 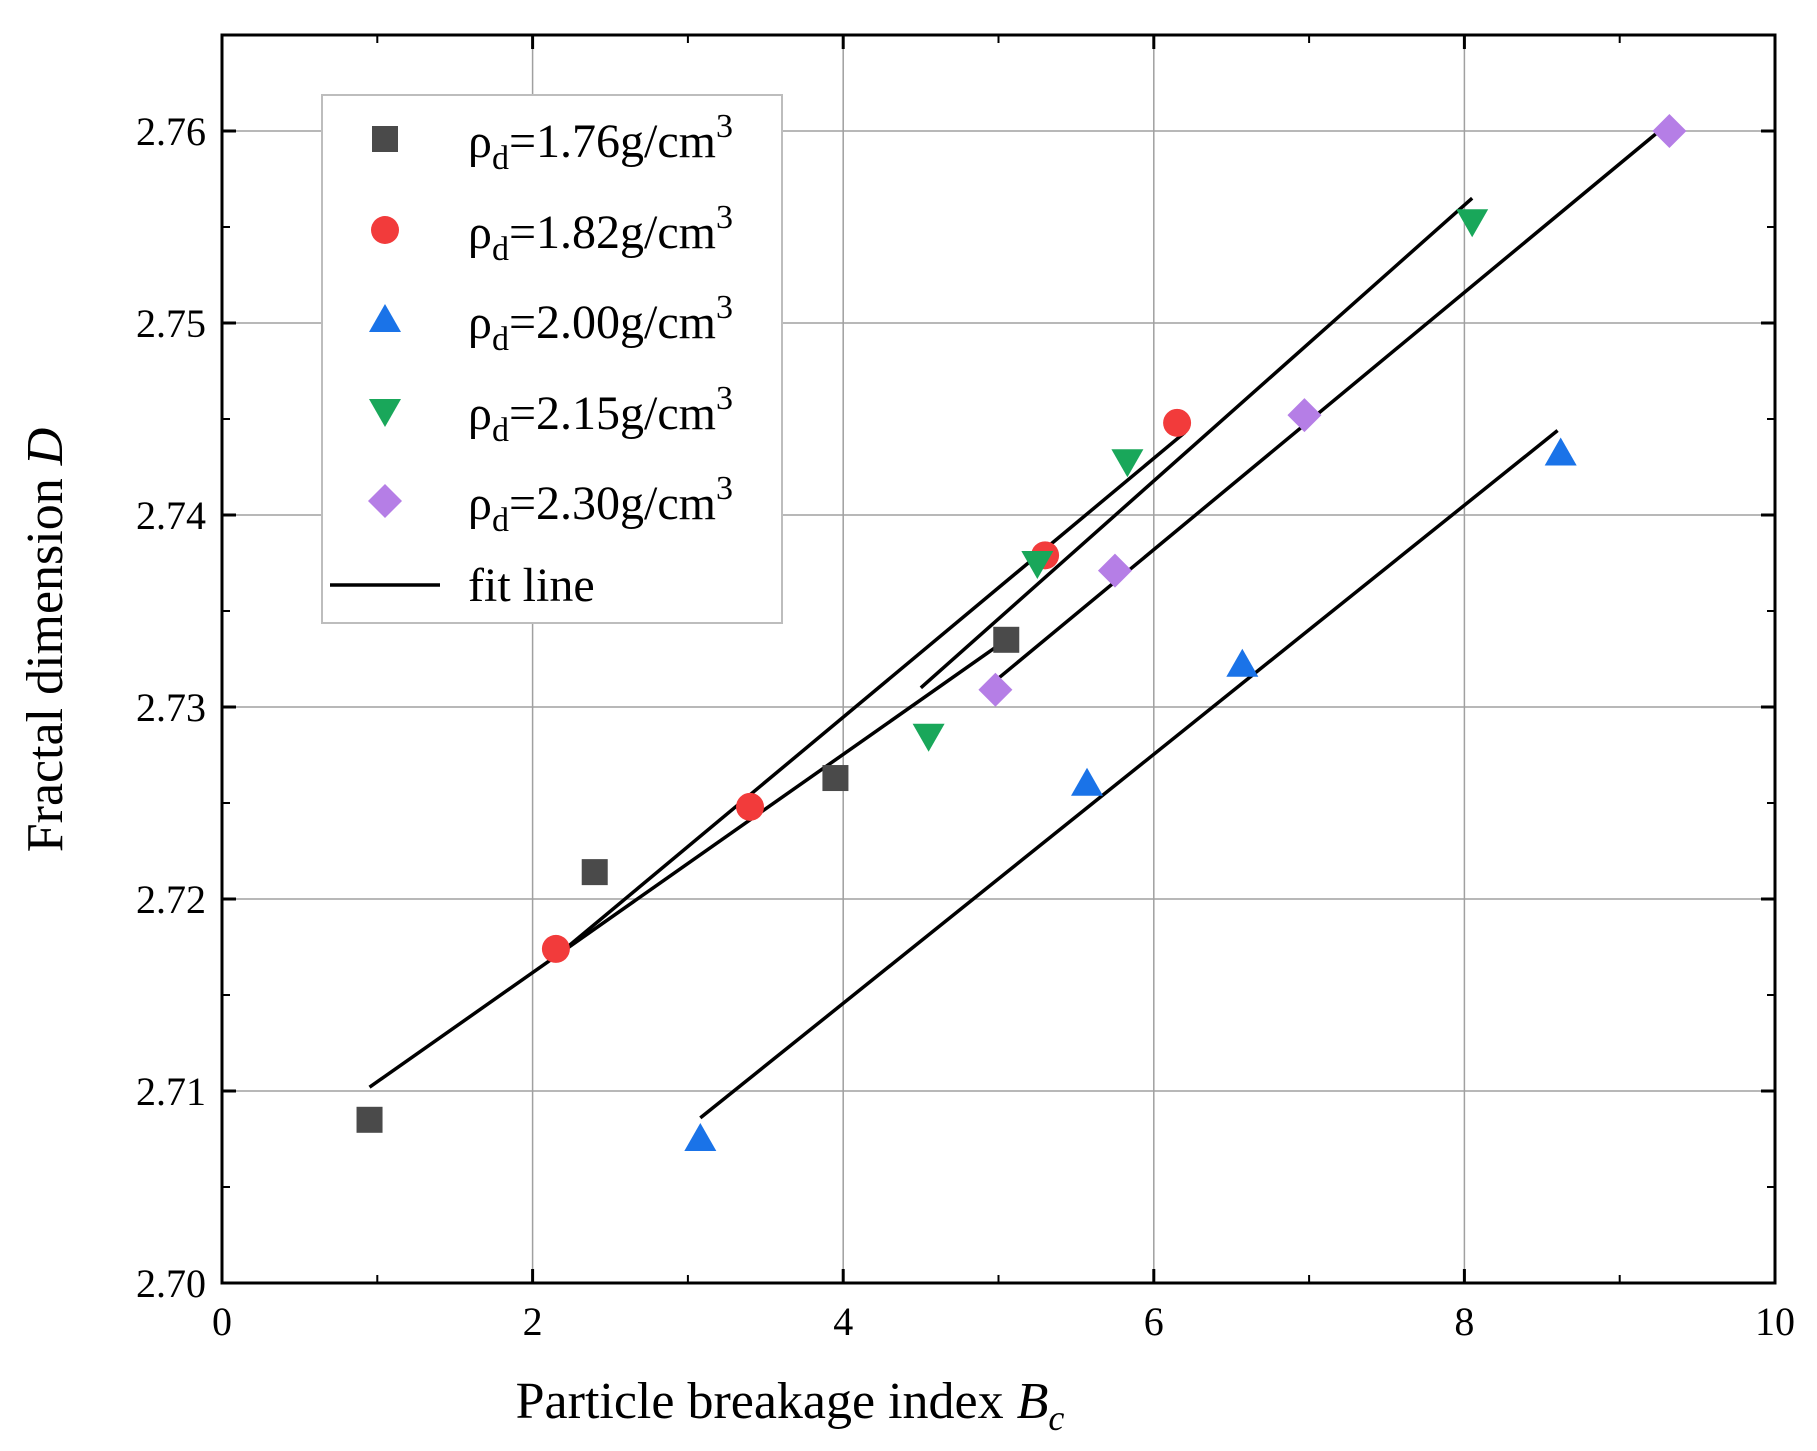 What do you see at coordinates (171, 323) in the screenshot?
I see `y-tick-label: 2.75` at bounding box center [171, 323].